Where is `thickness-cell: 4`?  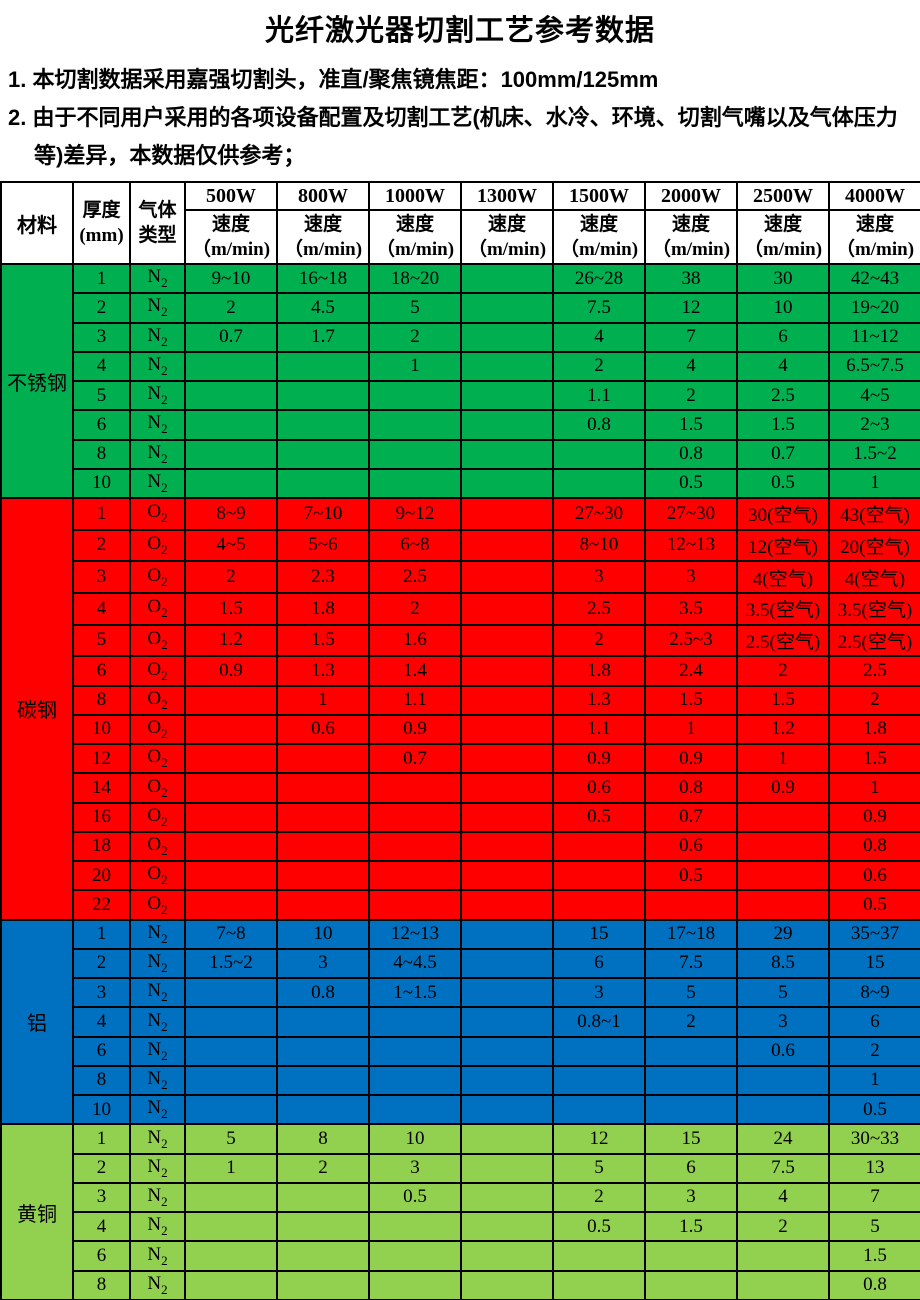
thickness-cell: 4 is located at coordinates (101, 1022).